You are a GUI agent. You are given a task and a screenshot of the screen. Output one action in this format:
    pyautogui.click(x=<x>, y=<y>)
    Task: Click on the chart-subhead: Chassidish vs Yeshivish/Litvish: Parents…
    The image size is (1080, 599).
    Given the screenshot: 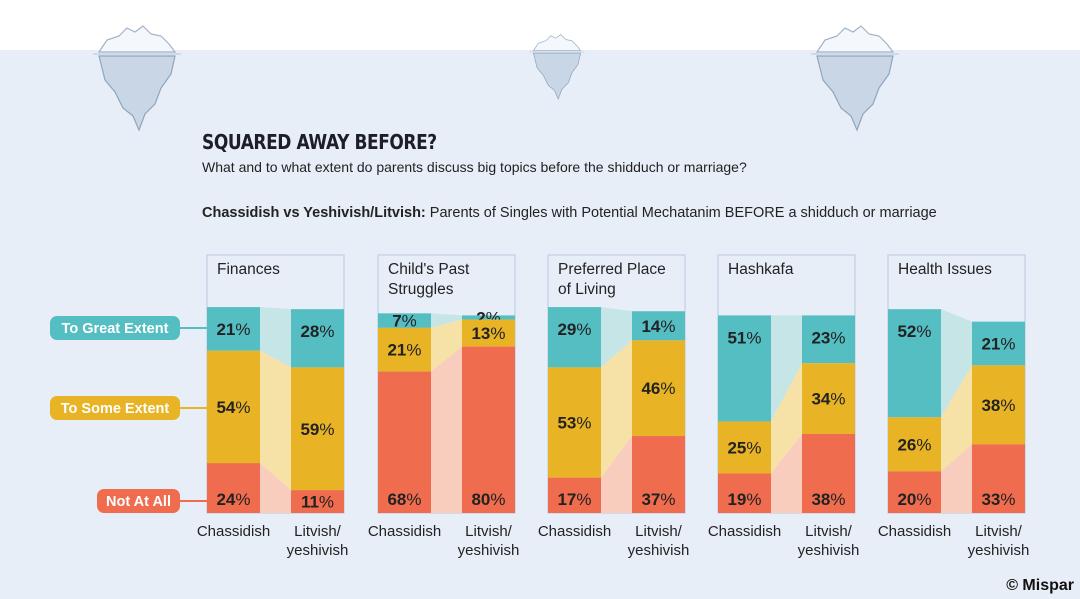 What is the action you would take?
    pyautogui.click(x=569, y=213)
    